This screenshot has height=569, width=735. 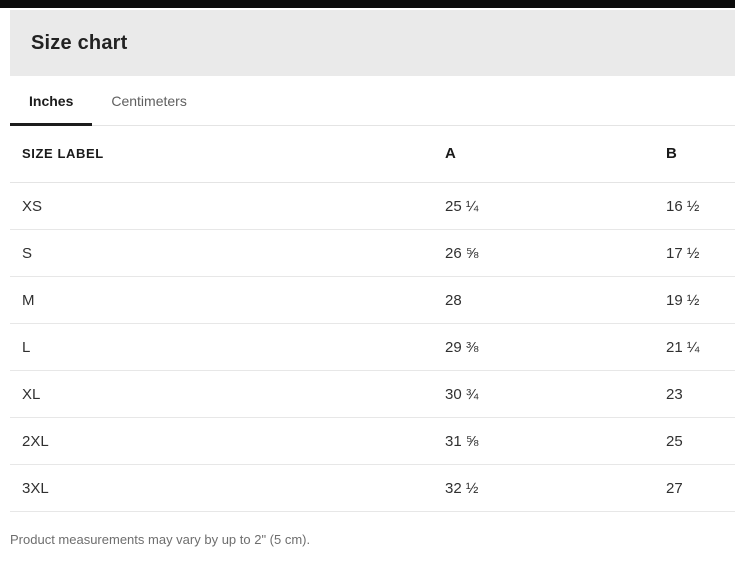 I want to click on overlay-top-bar, so click(x=367, y=4).